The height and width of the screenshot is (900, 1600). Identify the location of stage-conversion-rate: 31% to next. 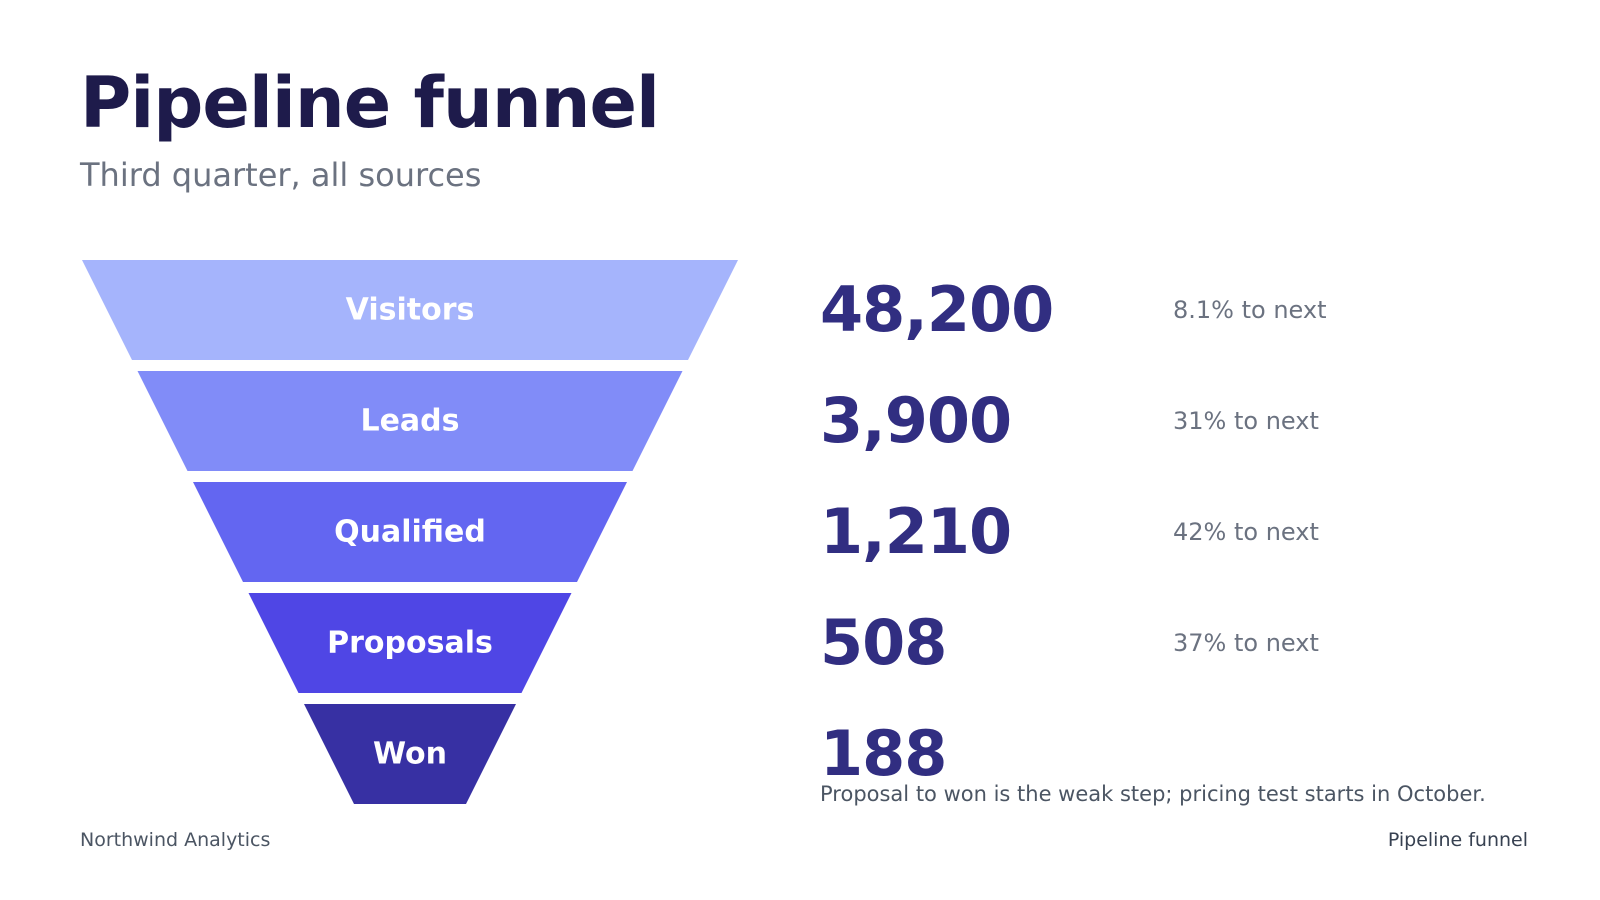
(1246, 421).